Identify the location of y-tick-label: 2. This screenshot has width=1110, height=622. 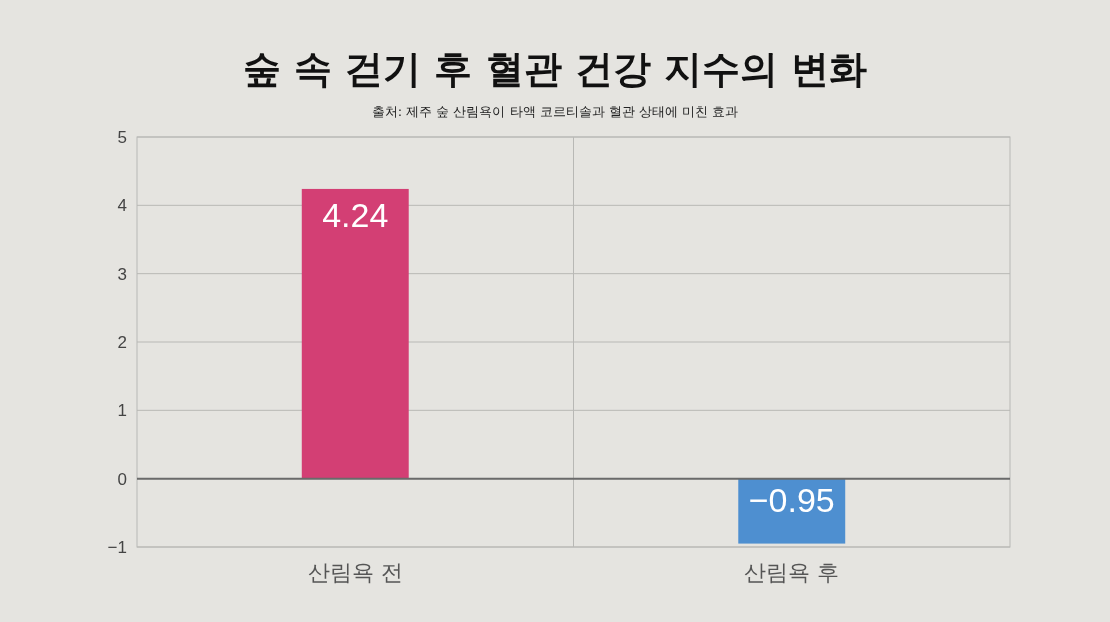
(122, 342).